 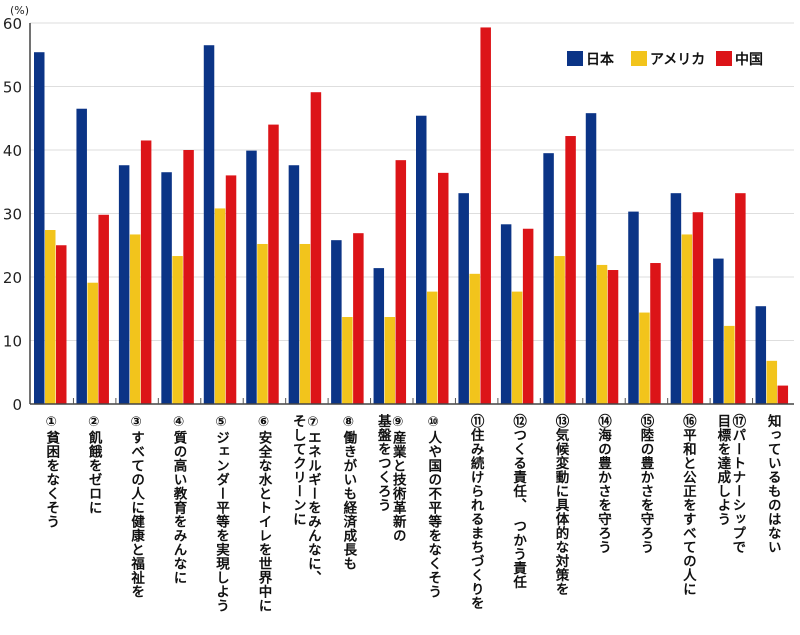 I want to click on bar-7-中国, so click(x=316, y=248).